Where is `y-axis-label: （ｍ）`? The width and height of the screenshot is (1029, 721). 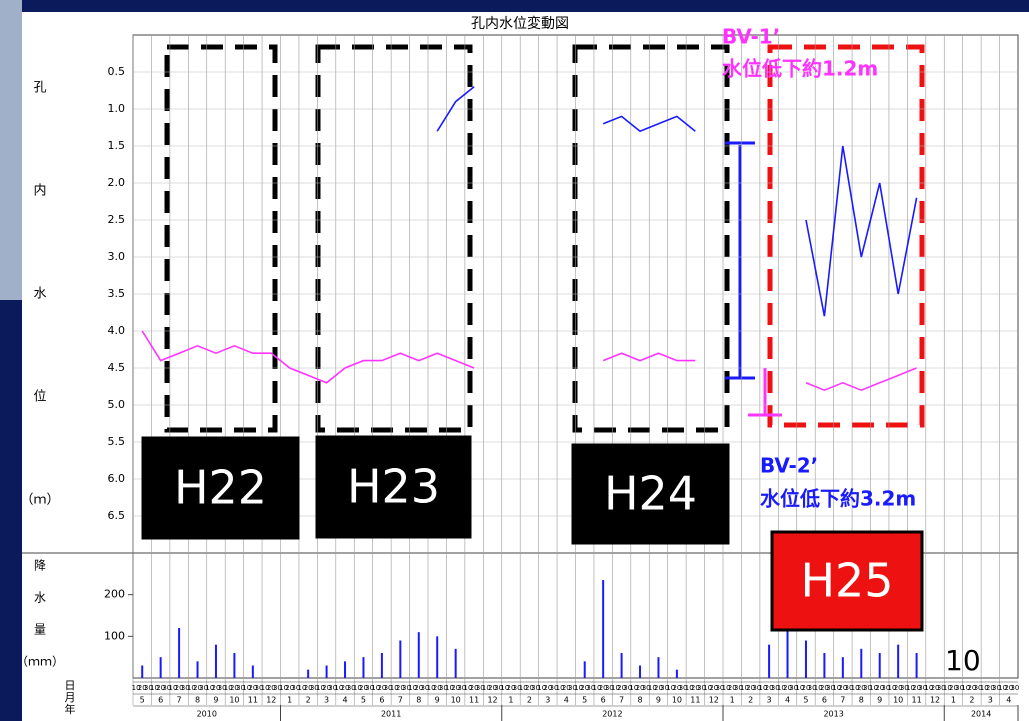 y-axis-label: （ｍ） is located at coordinates (39, 500).